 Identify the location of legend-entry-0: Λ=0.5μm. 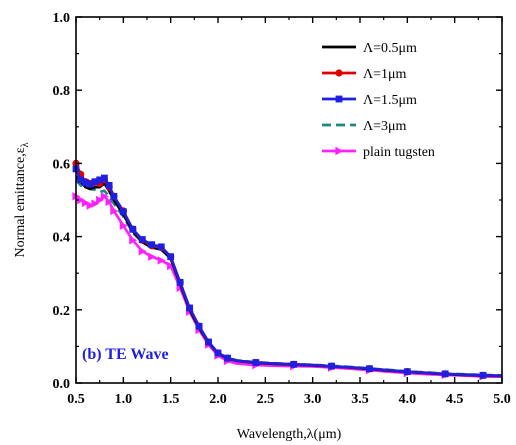
(369, 48).